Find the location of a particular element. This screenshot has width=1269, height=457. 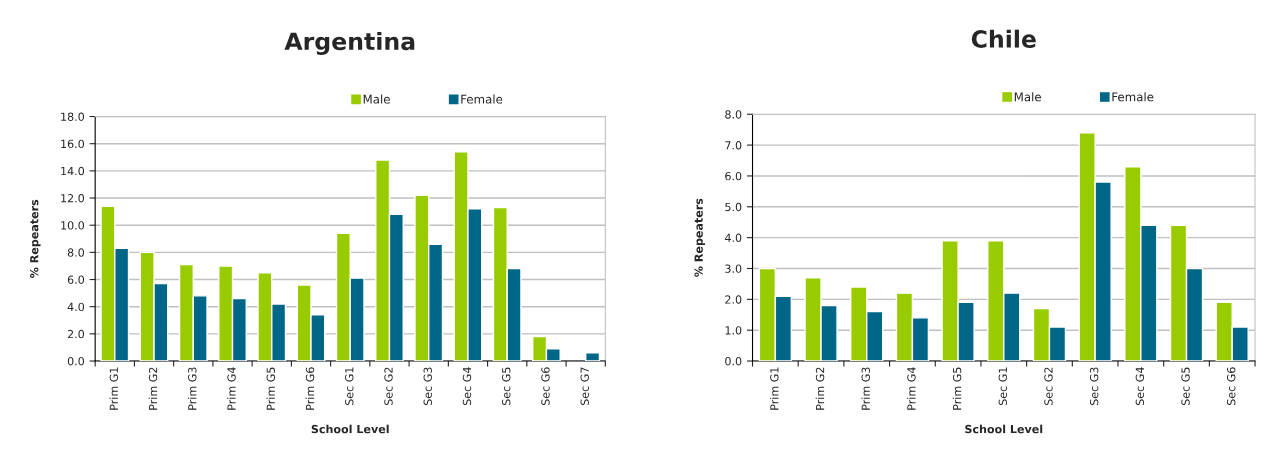

x-tick-label: Sec G7 is located at coordinates (584, 386).